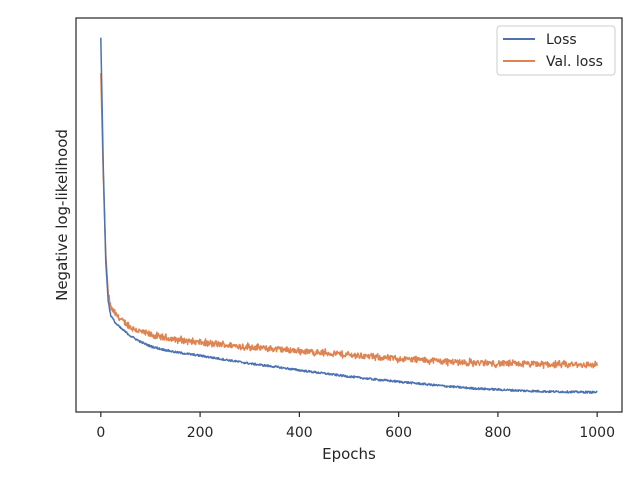  I want to click on y-axis-label: Negative log-likelihood, so click(62, 215).